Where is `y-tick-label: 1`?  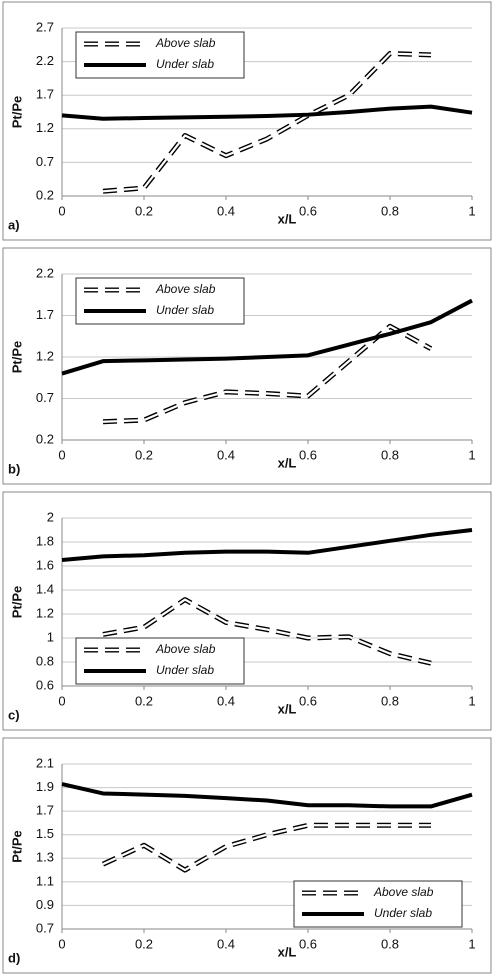
y-tick-label: 1 is located at coordinates (50, 636).